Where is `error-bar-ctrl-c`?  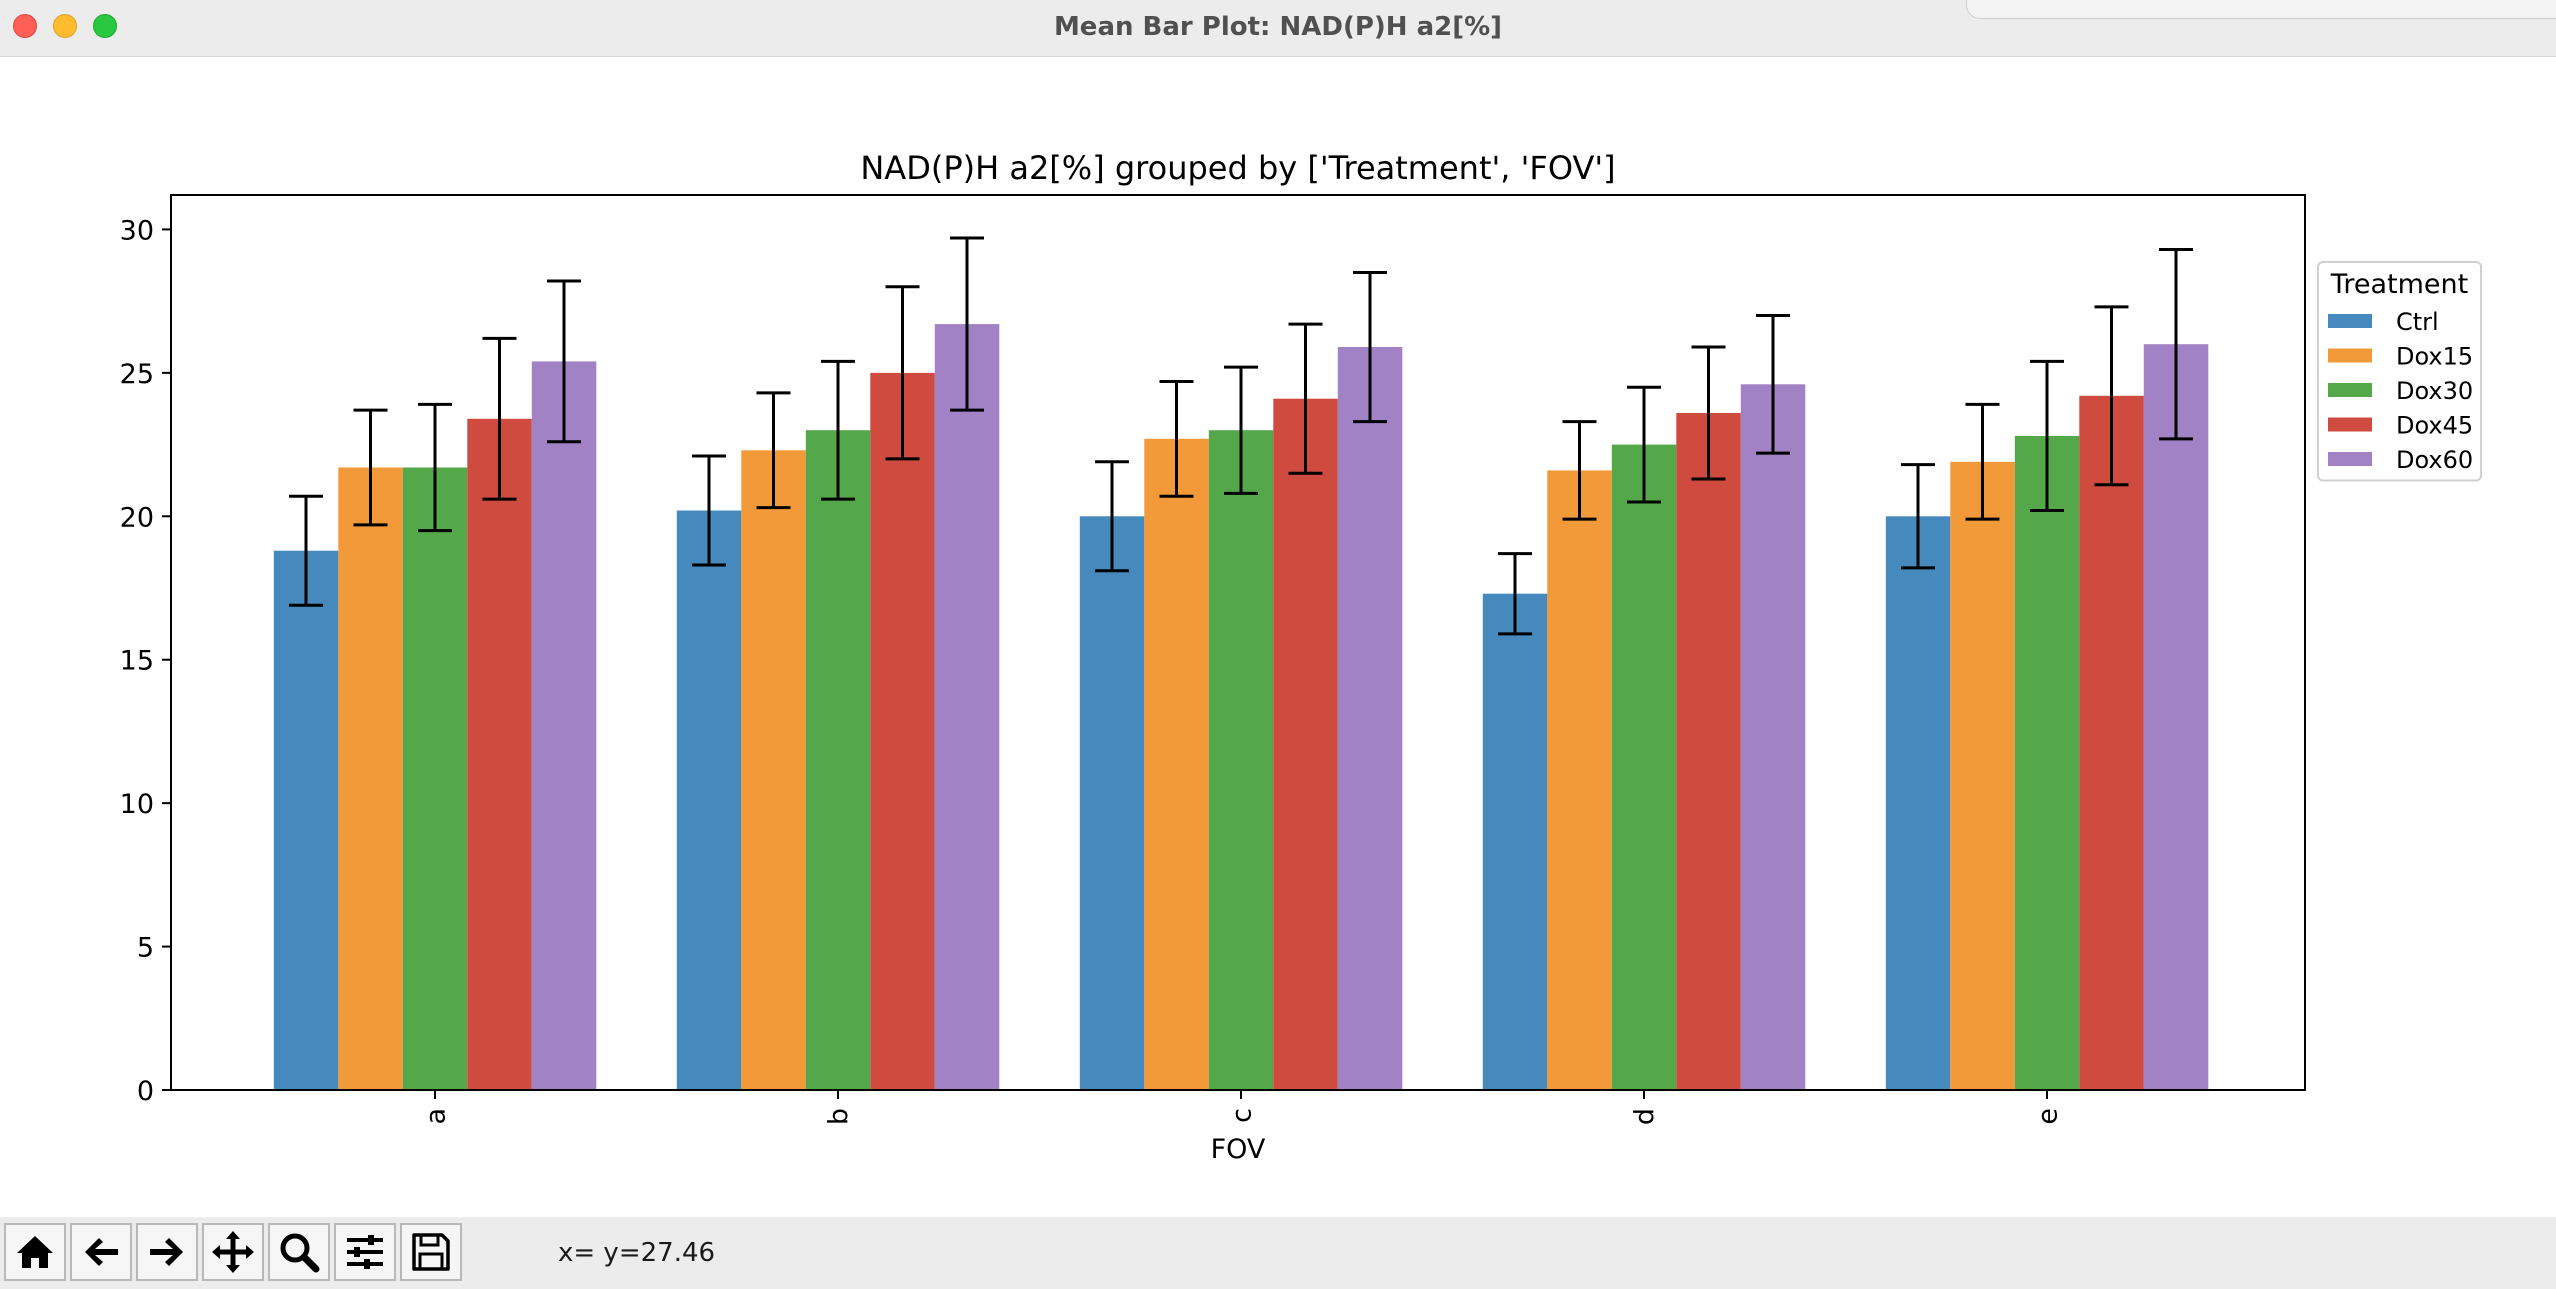
error-bar-ctrl-c is located at coordinates (1112, 516).